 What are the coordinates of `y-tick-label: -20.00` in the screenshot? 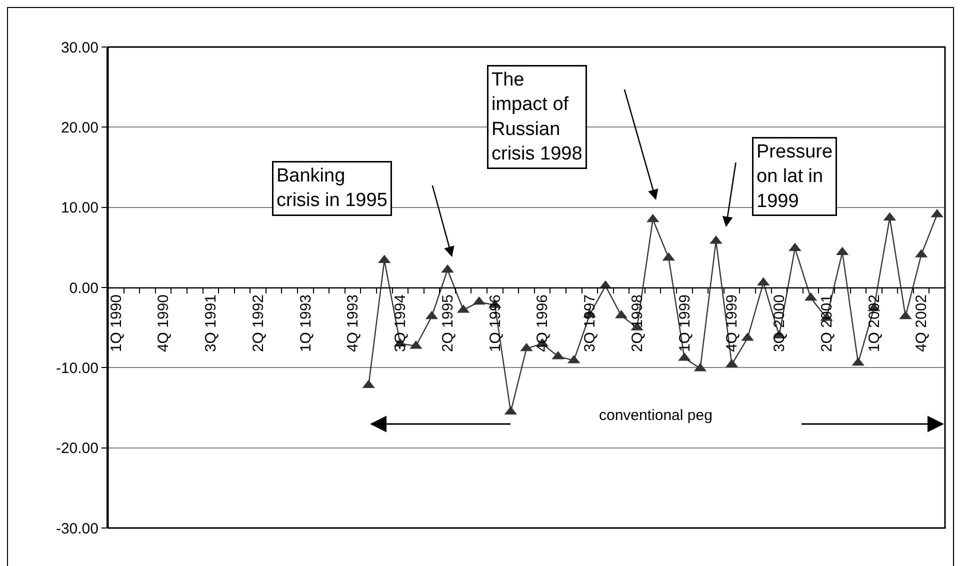 It's located at (77, 449).